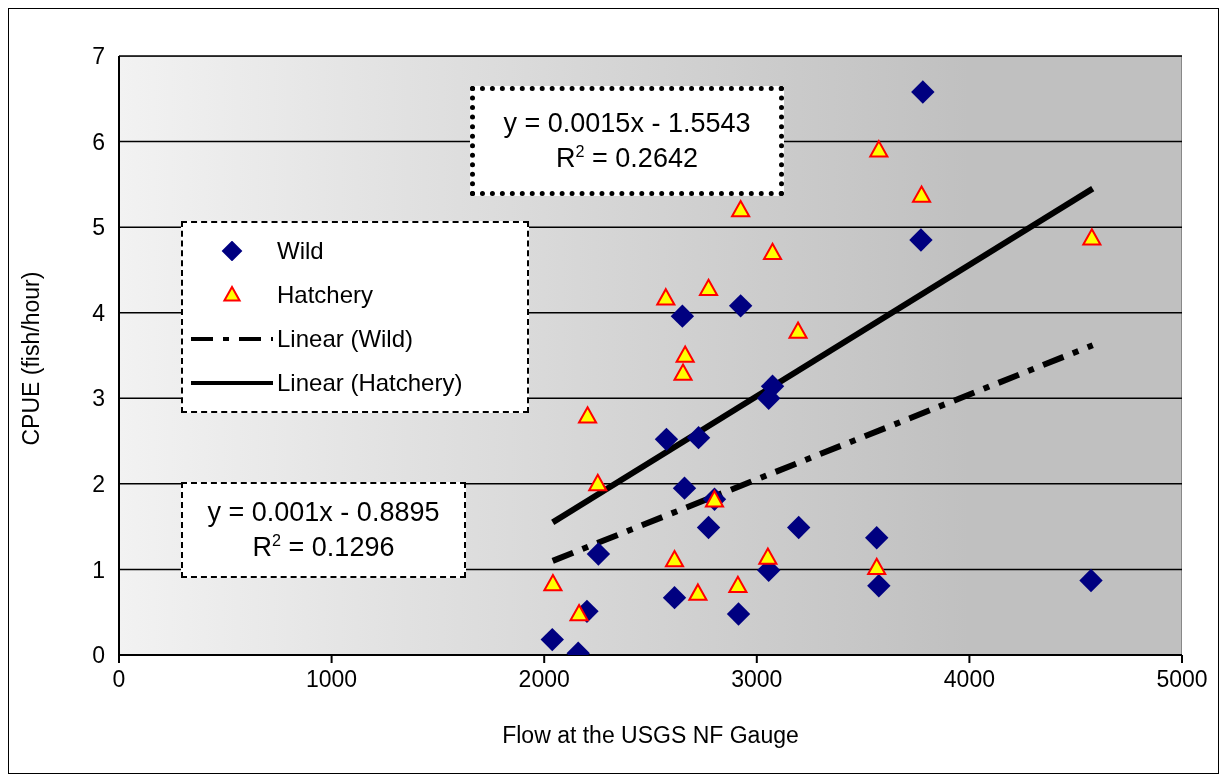  What do you see at coordinates (98, 56) in the screenshot?
I see `y-tick-label: 7` at bounding box center [98, 56].